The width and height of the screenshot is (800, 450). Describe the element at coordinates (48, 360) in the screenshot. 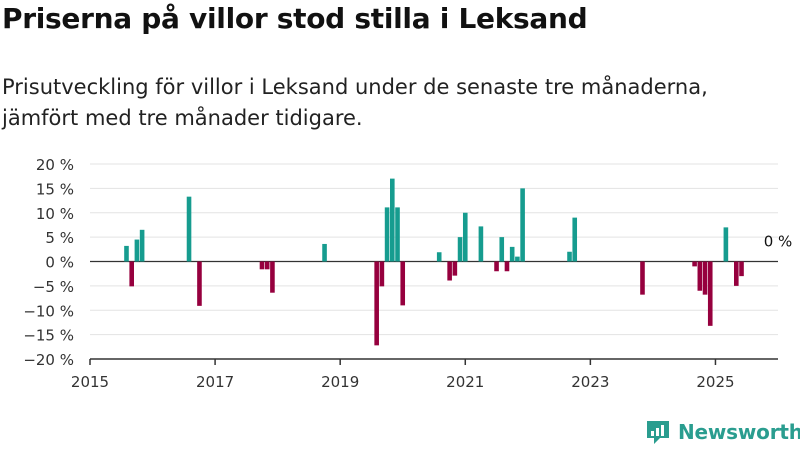

I see `y-tick-label: −20 %` at that location.